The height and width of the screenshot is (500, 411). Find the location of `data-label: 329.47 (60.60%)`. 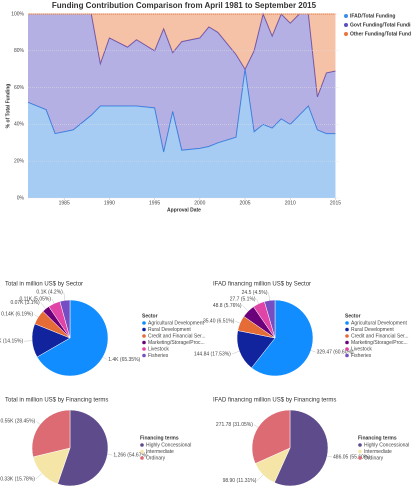

data-label: 329.47 (60.60%) is located at coordinates (335, 352).